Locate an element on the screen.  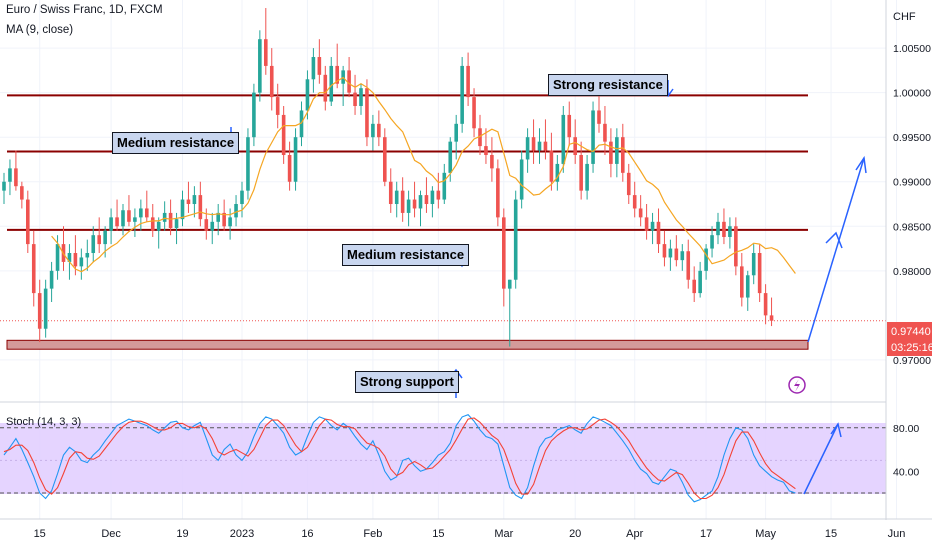
lightning-alert-icon is located at coordinates (797, 385).